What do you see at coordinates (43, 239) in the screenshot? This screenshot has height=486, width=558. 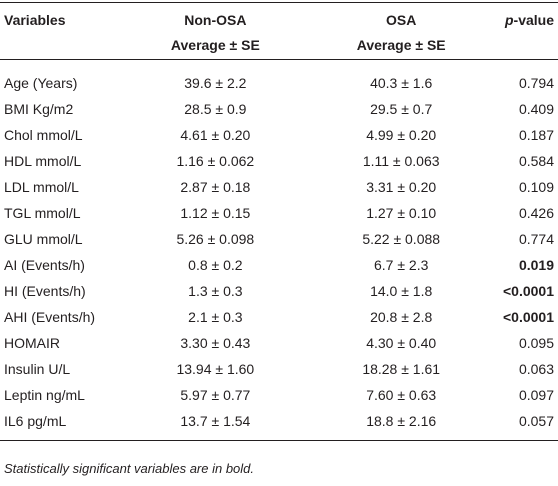 I see `table-cell: GLU mmol/L` at bounding box center [43, 239].